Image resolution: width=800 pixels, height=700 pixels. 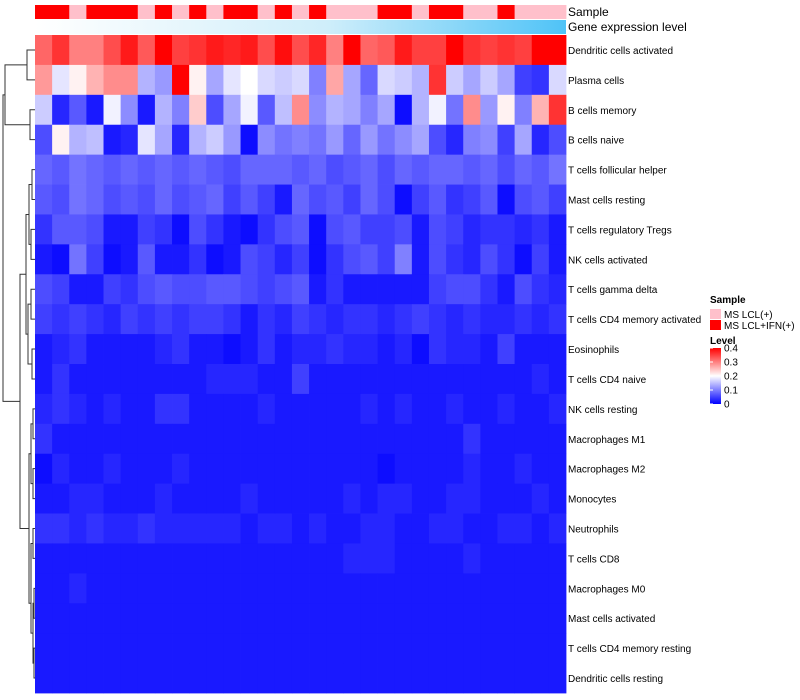 I want to click on legend-sample-title: Sample, so click(x=728, y=300).